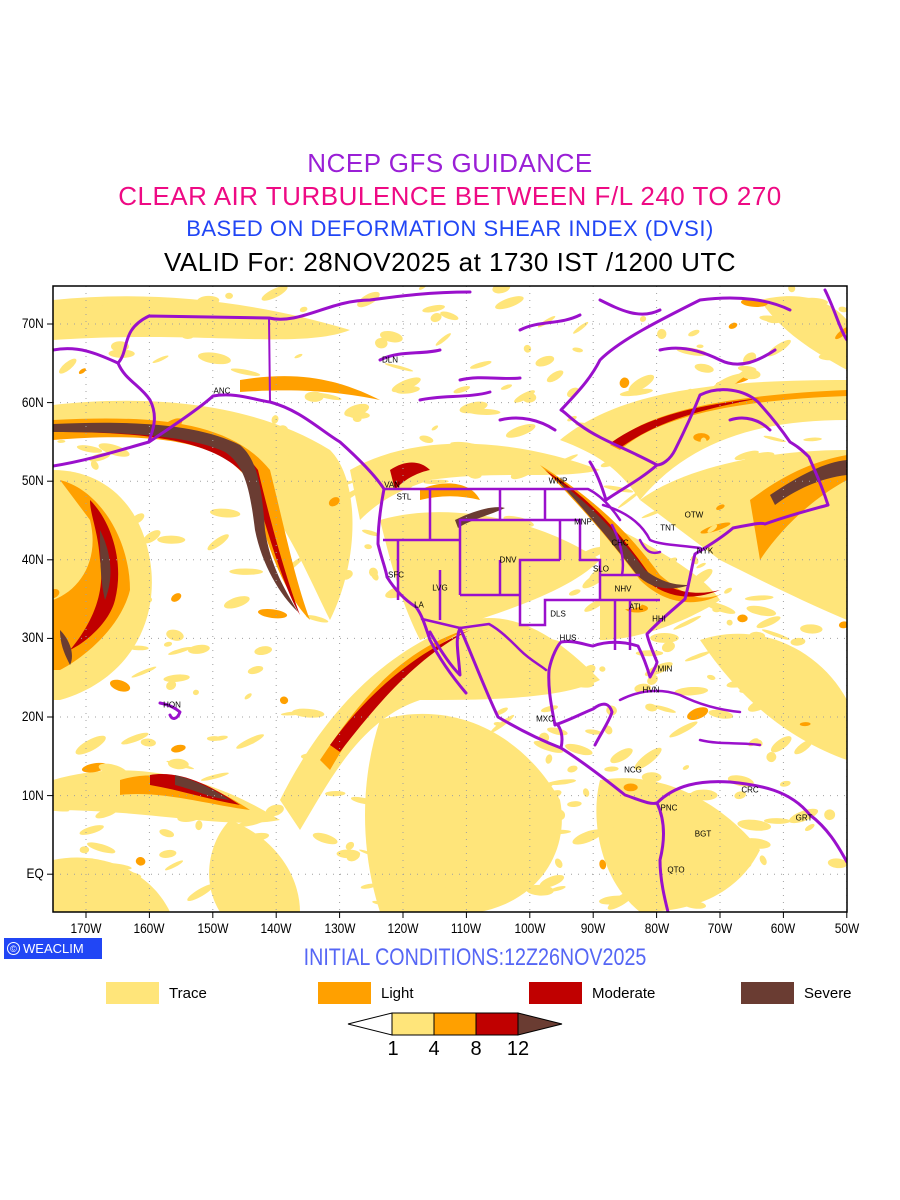  I want to click on colorbar-below-arrow, so click(370, 1024).